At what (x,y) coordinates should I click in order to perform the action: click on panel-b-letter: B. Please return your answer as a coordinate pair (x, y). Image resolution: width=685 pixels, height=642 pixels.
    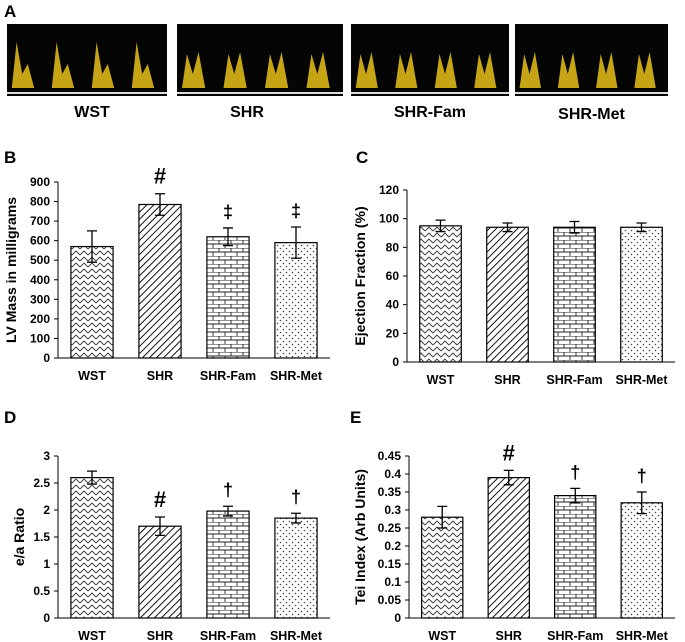
    Looking at the image, I should click on (10, 157).